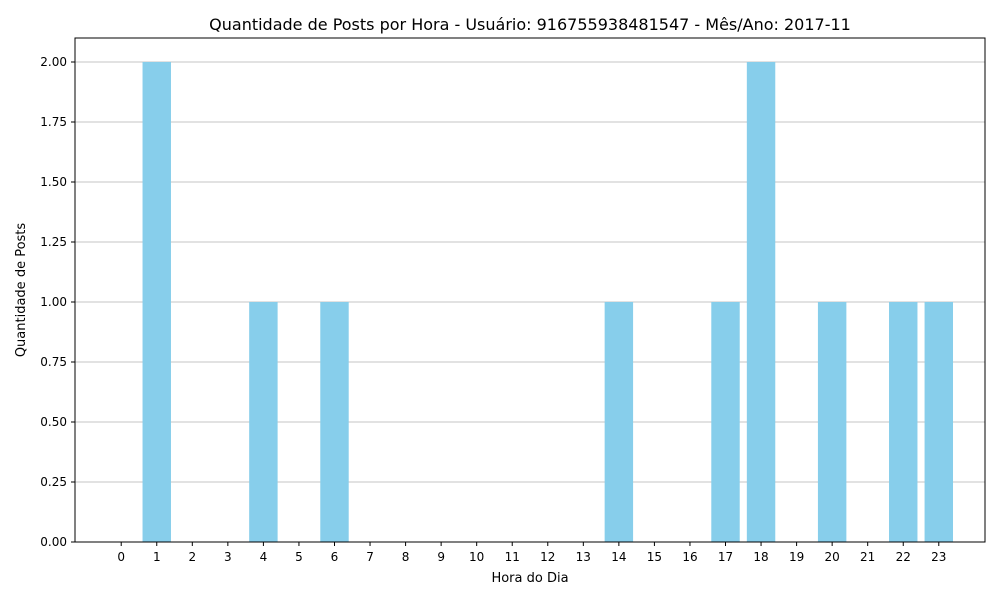  What do you see at coordinates (53, 302) in the screenshot?
I see `y-tick-label: 1.00` at bounding box center [53, 302].